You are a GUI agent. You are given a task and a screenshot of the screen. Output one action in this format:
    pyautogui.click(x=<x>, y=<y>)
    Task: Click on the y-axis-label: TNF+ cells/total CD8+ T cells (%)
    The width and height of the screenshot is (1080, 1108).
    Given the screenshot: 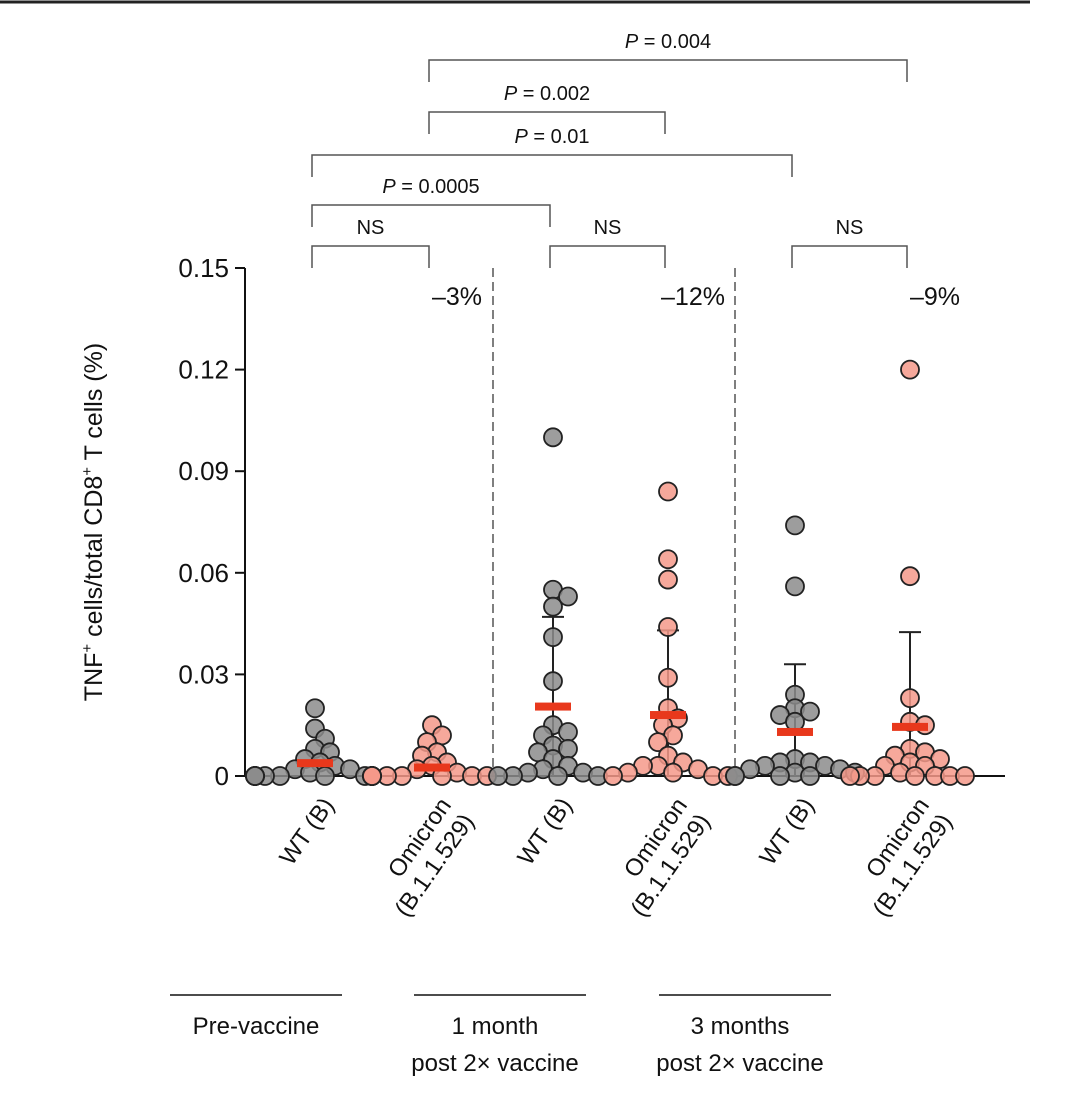 What is the action you would take?
    pyautogui.click(x=93, y=522)
    